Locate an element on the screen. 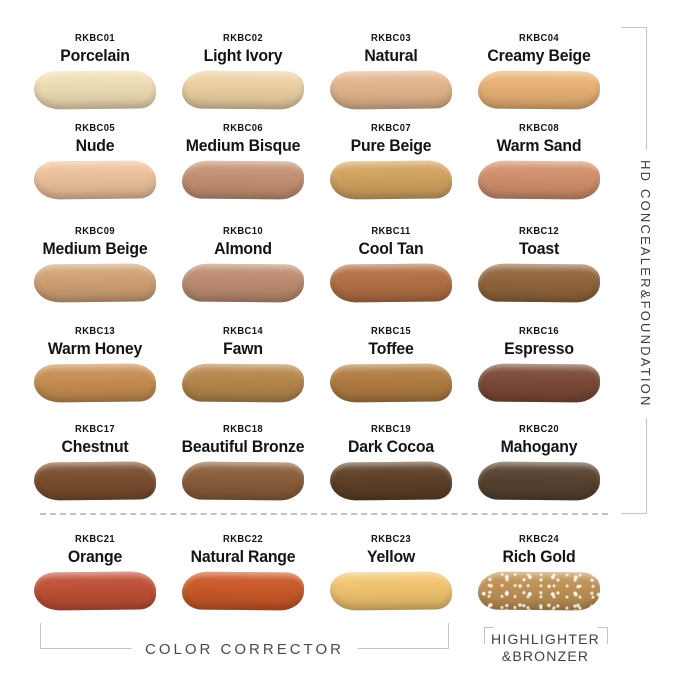  shade-code: RKBC14 is located at coordinates (243, 331).